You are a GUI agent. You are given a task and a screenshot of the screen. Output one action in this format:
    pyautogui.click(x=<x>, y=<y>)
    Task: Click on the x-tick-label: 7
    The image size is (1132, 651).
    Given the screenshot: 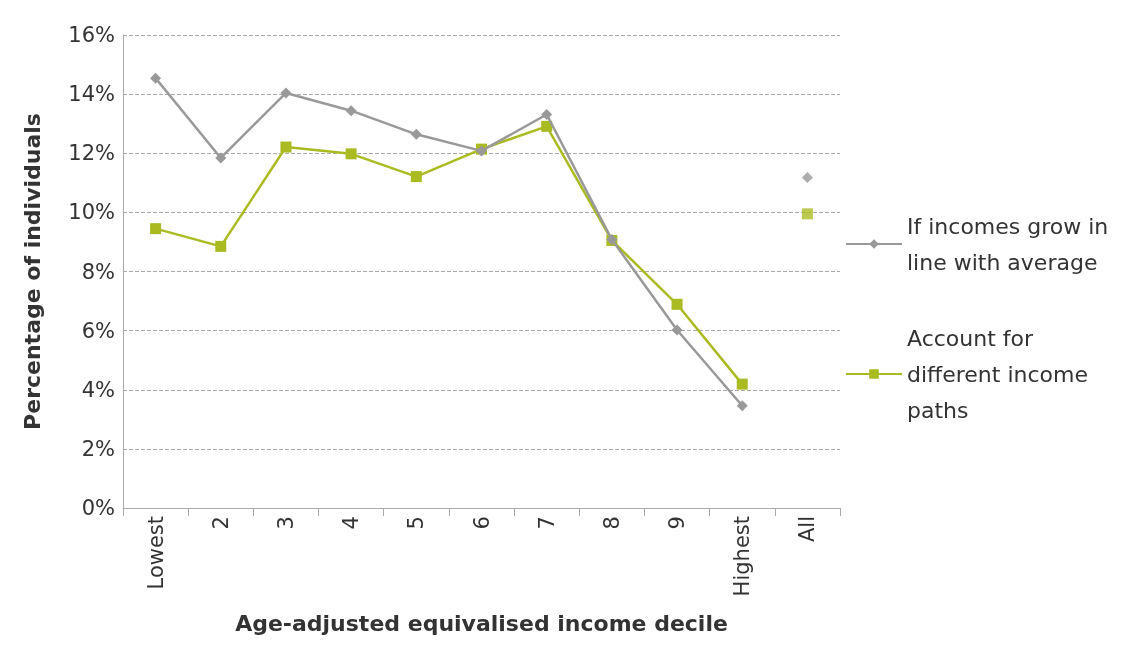 What is the action you would take?
    pyautogui.click(x=546, y=523)
    